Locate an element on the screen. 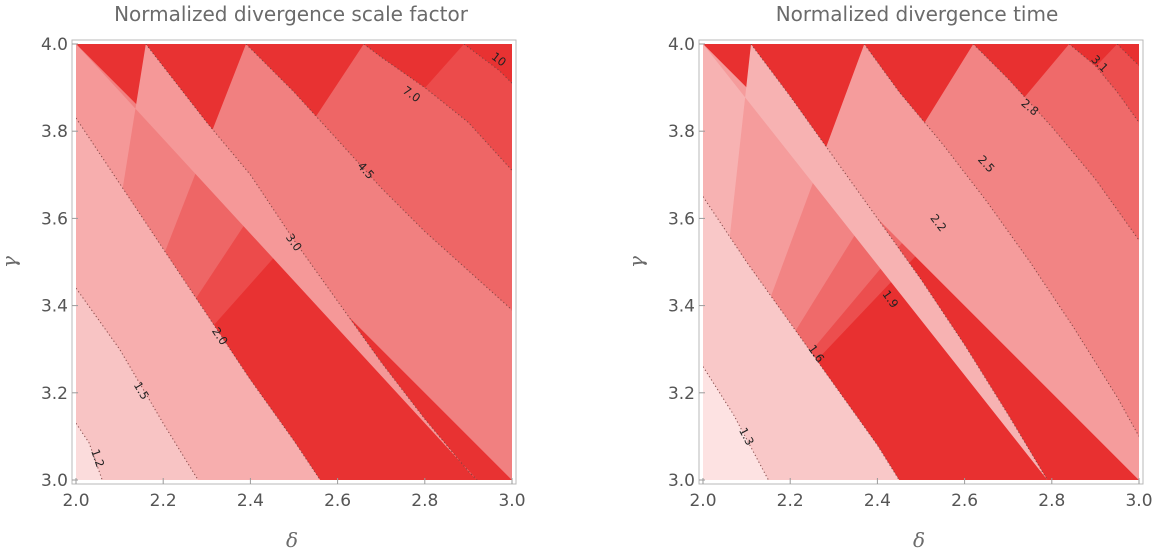  contour-label: 1.2 is located at coordinates (97, 458).